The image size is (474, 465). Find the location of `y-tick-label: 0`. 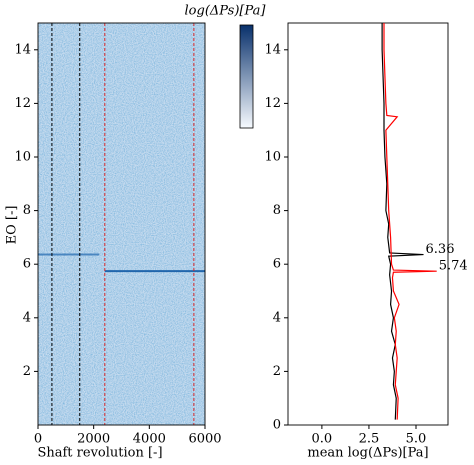

y-tick-label: 0 is located at coordinates (277, 425).